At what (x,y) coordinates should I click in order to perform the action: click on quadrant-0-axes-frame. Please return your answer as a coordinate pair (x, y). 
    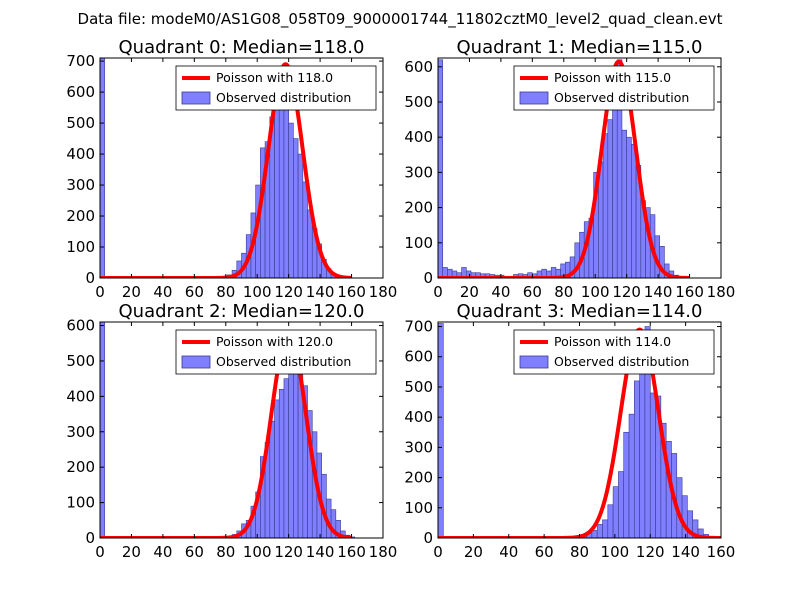
    Looking at the image, I should click on (241, 168).